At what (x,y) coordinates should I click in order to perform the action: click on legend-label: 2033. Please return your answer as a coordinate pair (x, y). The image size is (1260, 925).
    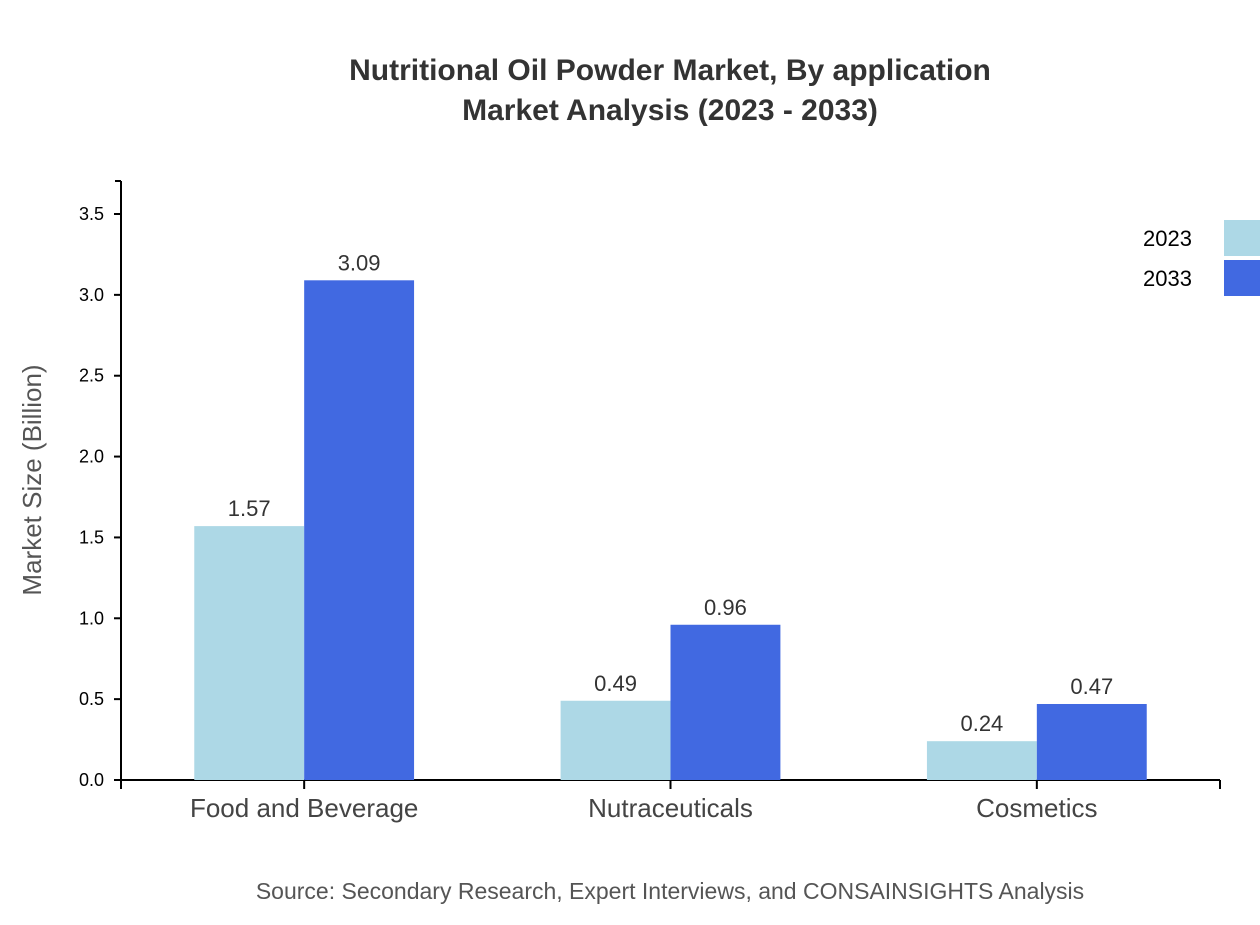
    Looking at the image, I should click on (1167, 278).